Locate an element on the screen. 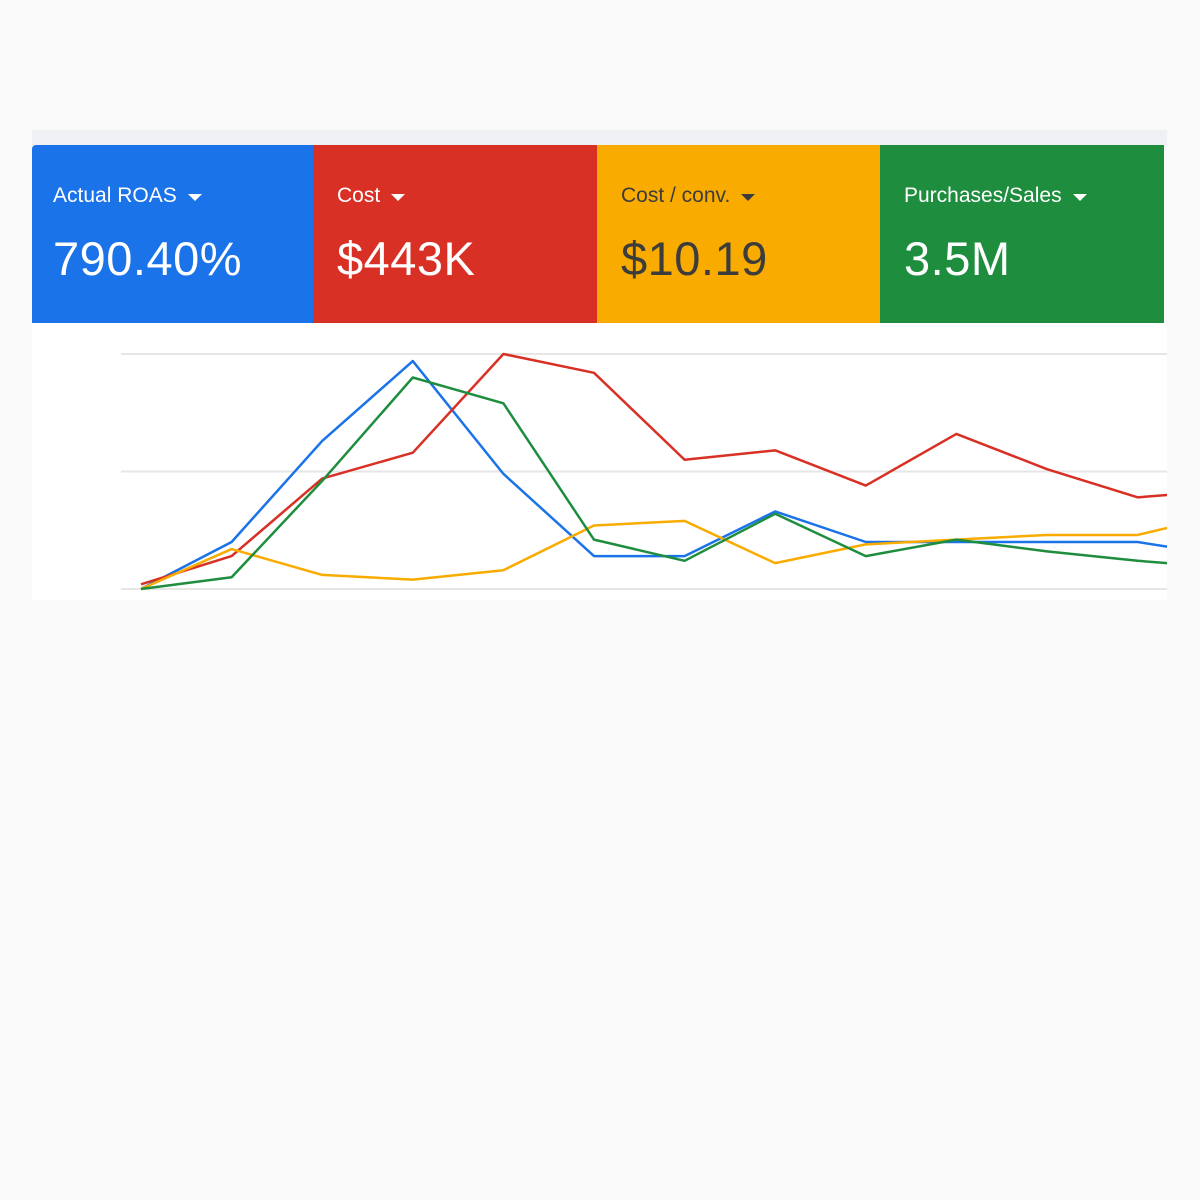  scorecard-value: 3.5M is located at coordinates (957, 258).